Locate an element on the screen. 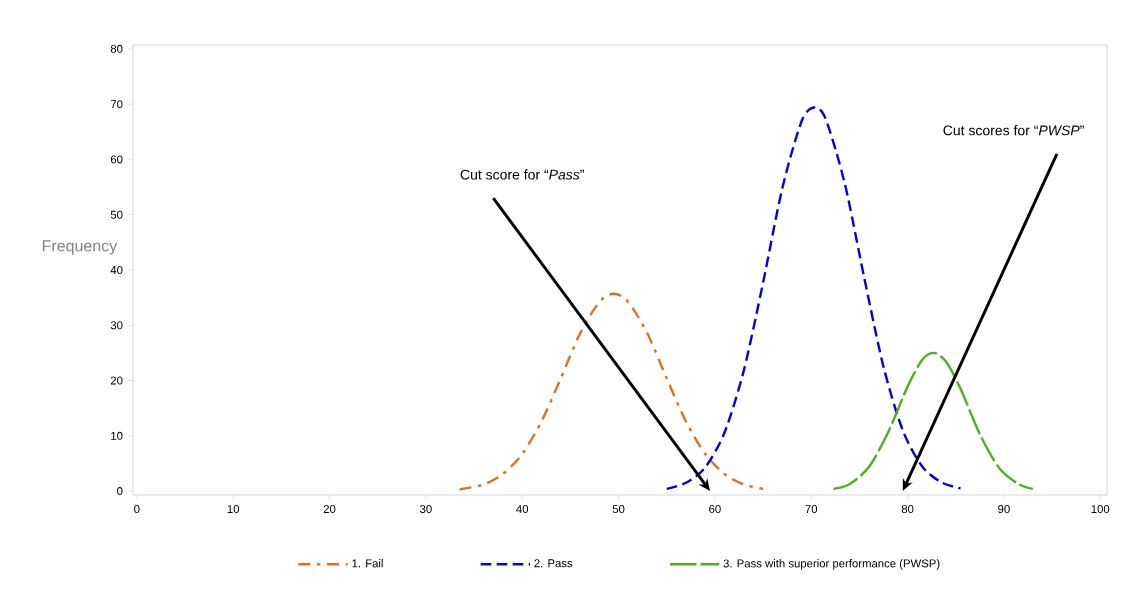 The width and height of the screenshot is (1121, 613). legend-label: 2. Pass is located at coordinates (553, 563).